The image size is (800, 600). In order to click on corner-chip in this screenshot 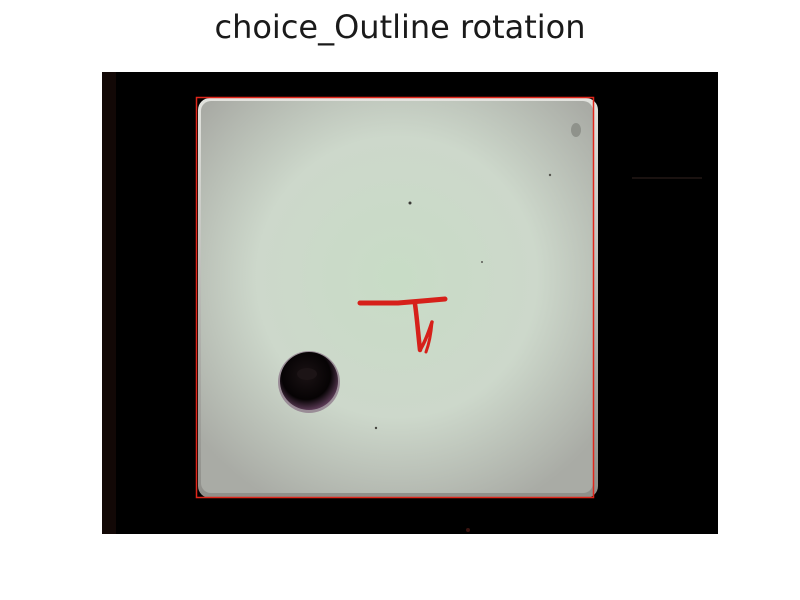, I will do `click(576, 130)`.